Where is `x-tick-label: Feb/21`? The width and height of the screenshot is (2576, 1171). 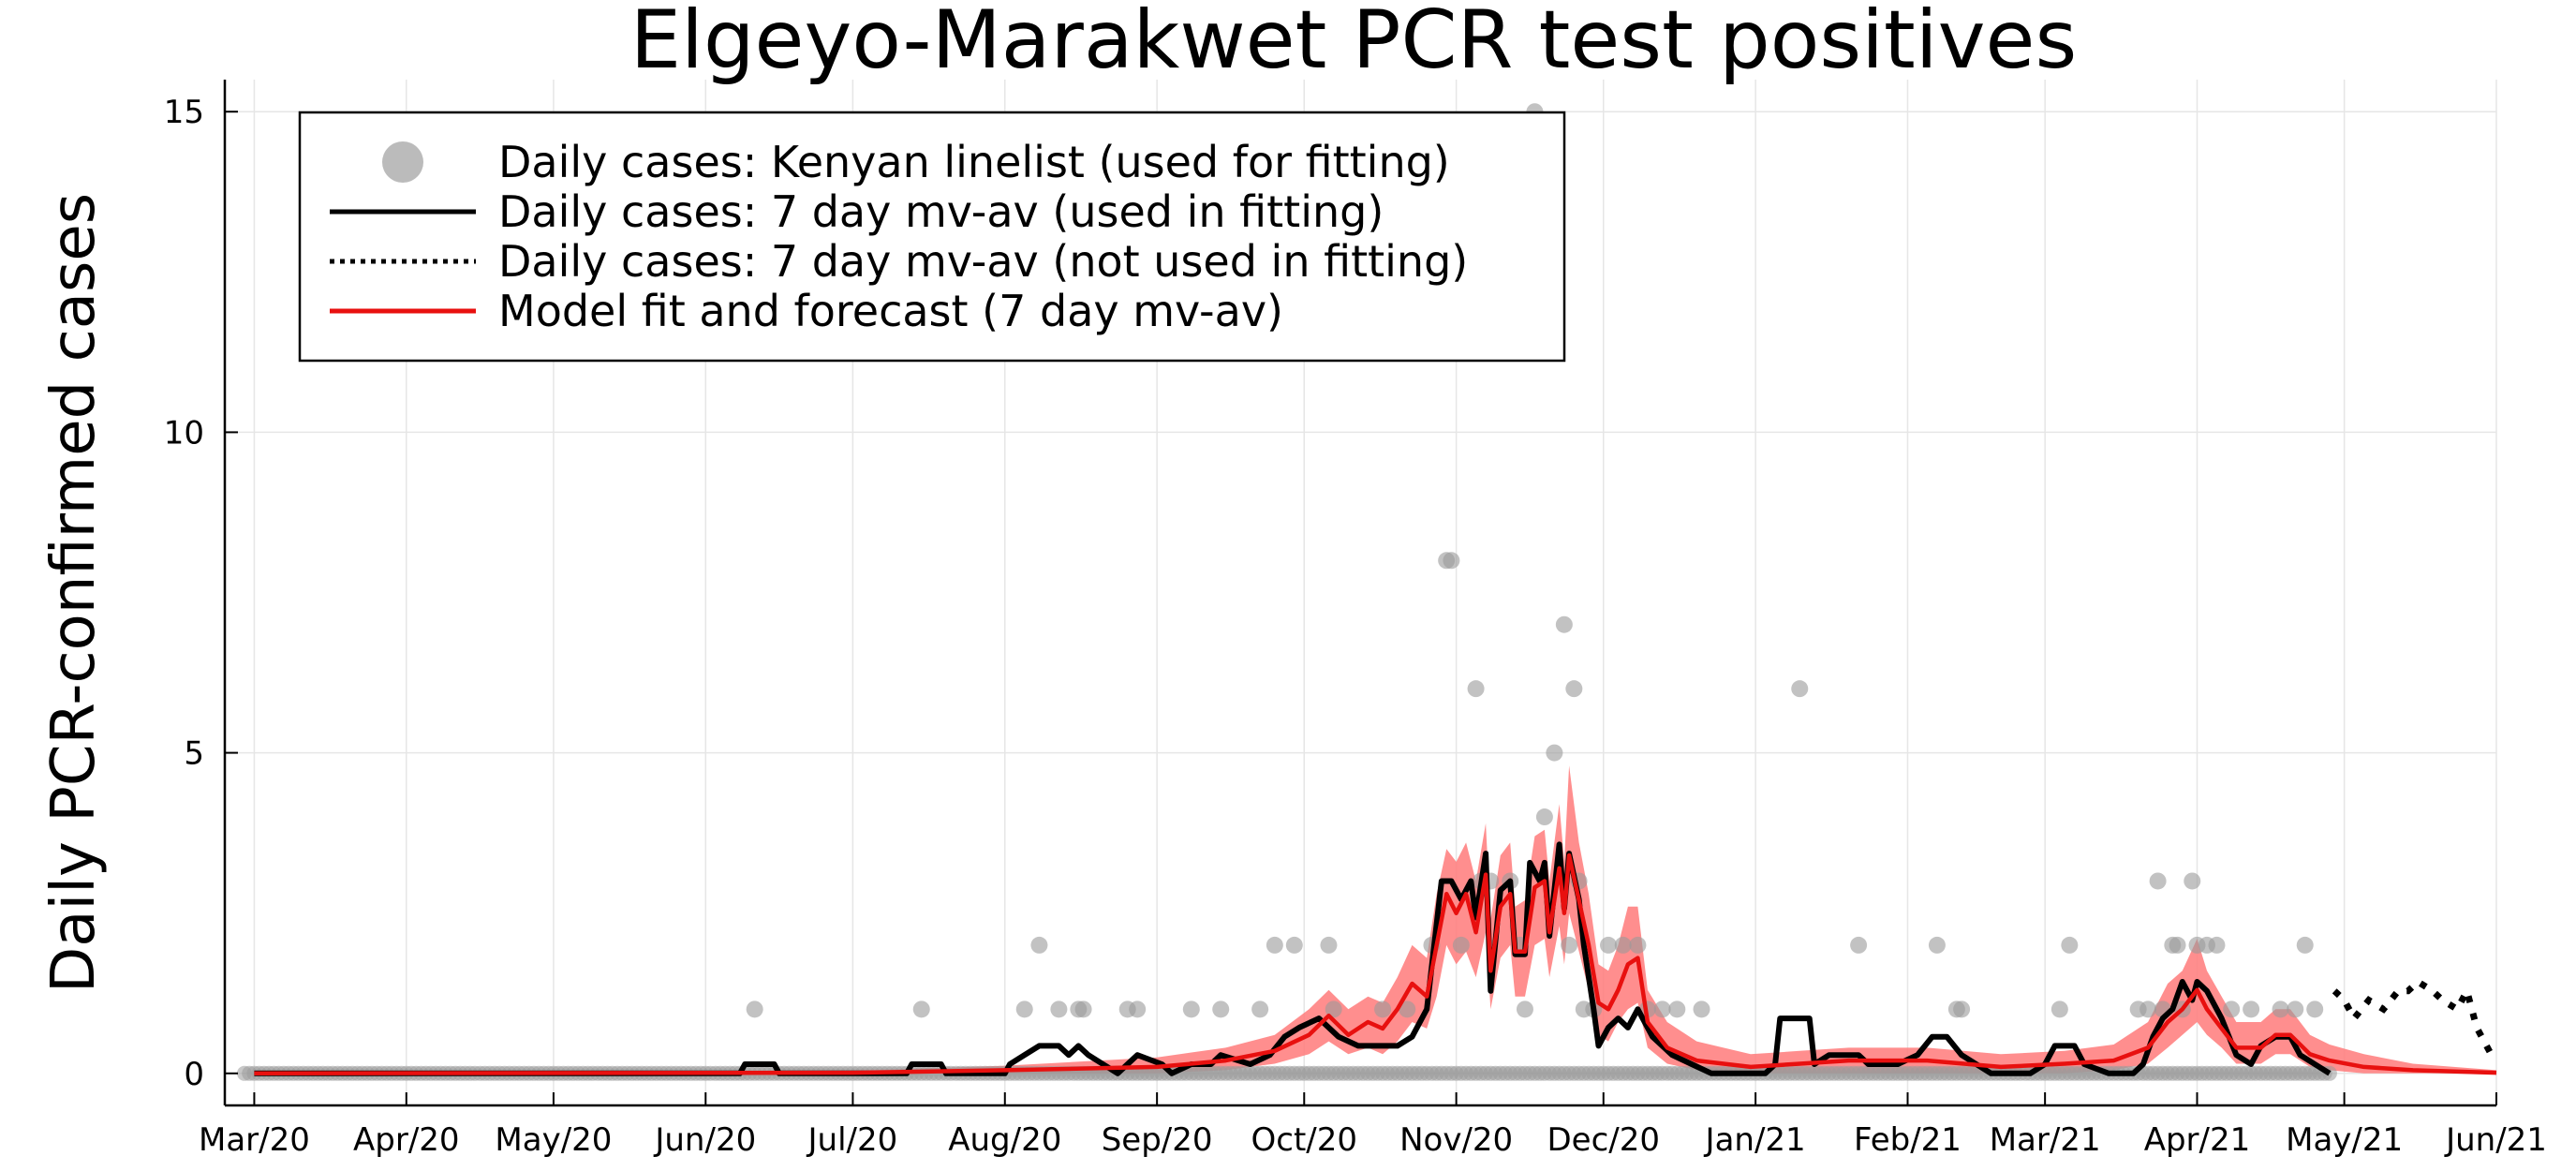 x-tick-label: Feb/21 is located at coordinates (1908, 1140).